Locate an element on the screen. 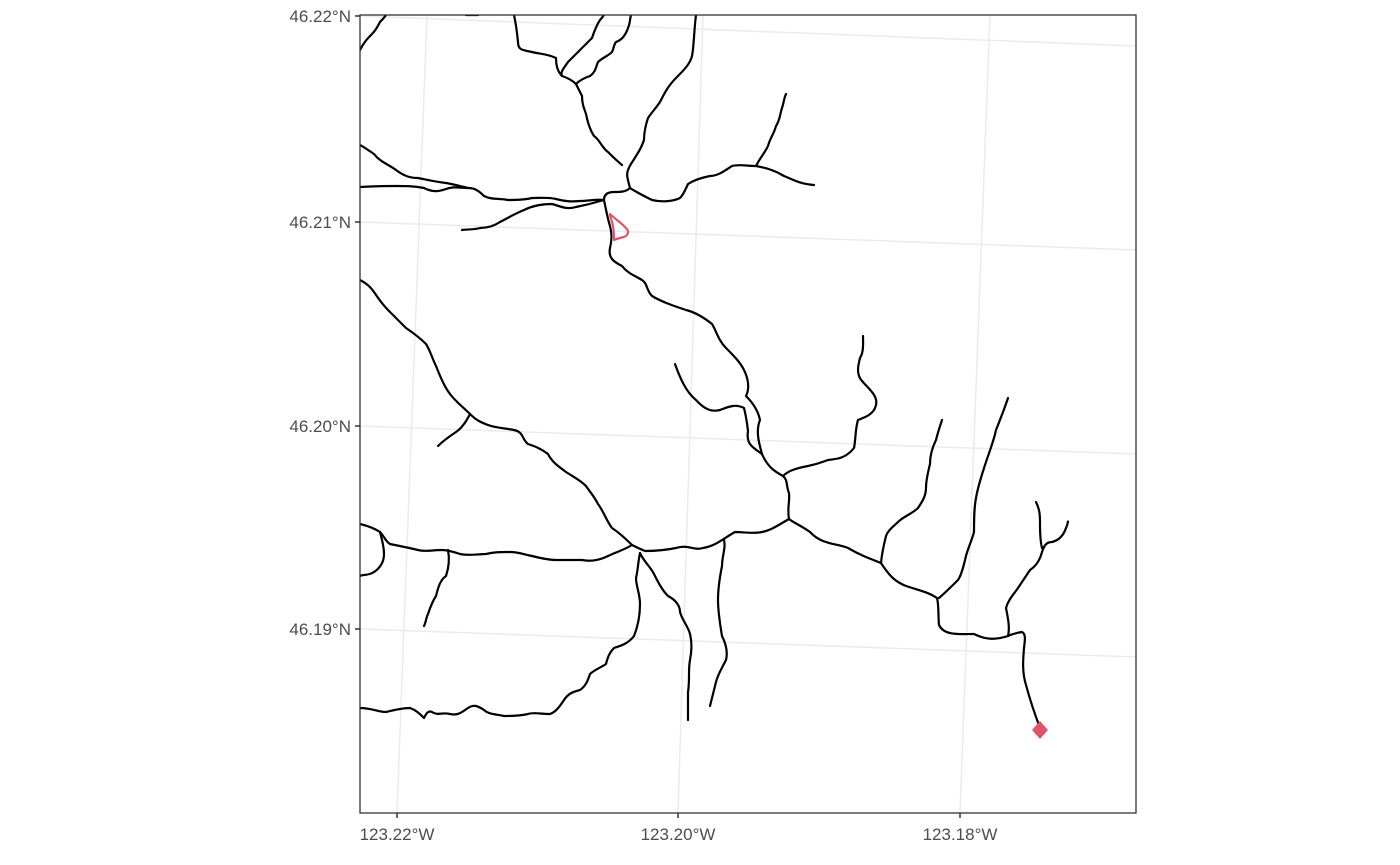  outlet-diamond-icon is located at coordinates (1040, 730).